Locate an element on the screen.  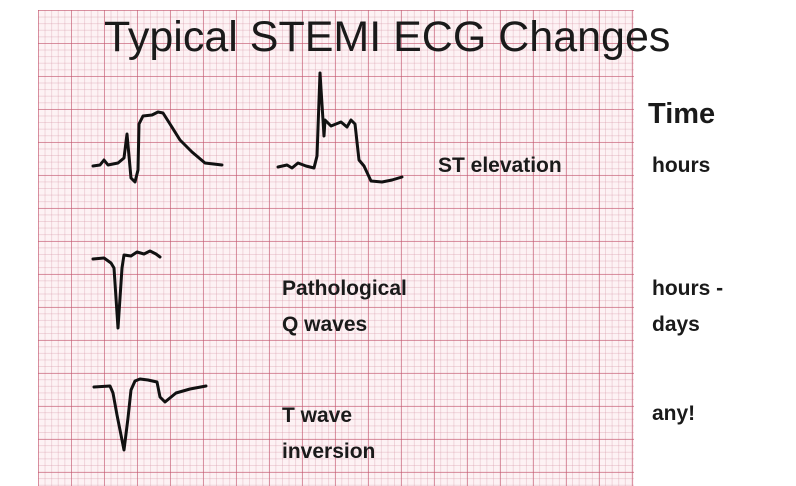
label-line: ST elevation is located at coordinates (500, 165).